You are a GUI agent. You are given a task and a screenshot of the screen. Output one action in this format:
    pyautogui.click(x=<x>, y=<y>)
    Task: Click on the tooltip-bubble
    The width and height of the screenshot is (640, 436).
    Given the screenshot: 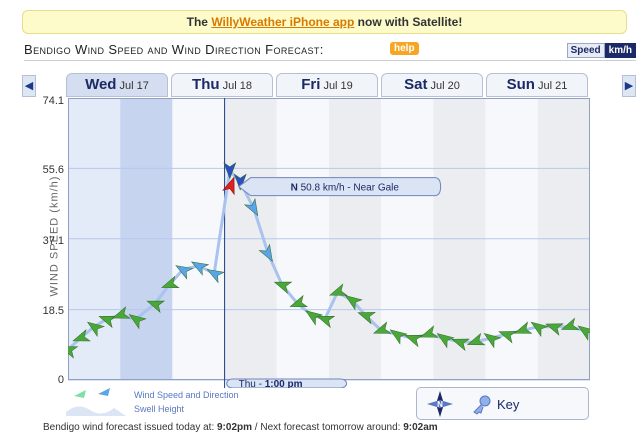 What is the action you would take?
    pyautogui.click(x=339, y=187)
    